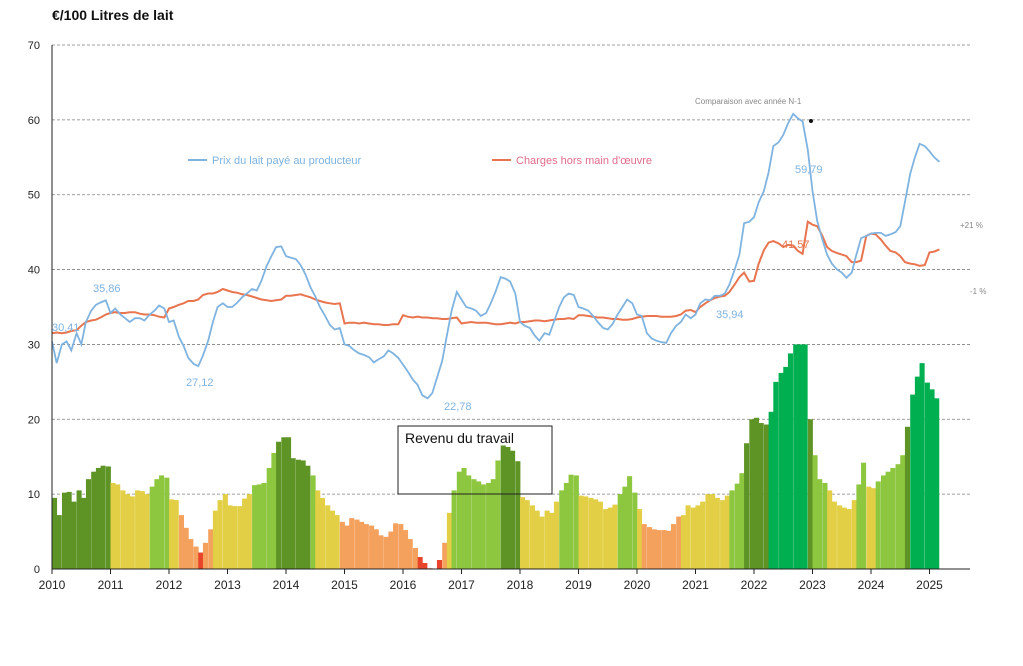  Describe the element at coordinates (111, 585) in the screenshot. I see `x-tick-label-2011: 2011` at that location.